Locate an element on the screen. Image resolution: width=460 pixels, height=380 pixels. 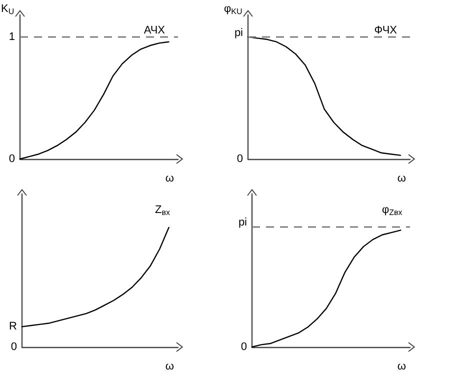
text: R is located at coordinates (13, 326).